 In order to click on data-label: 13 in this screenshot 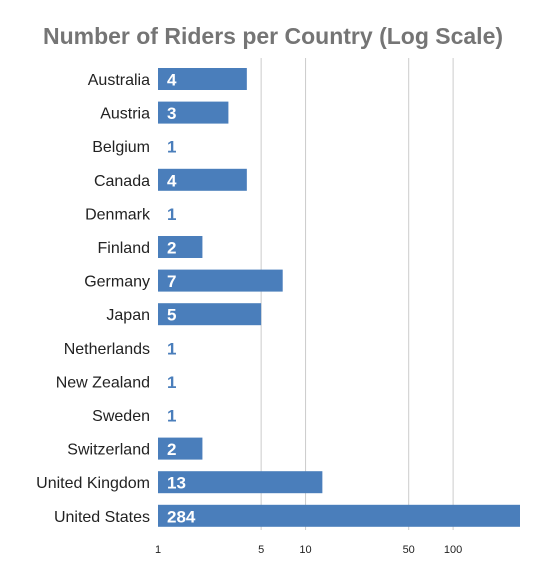, I will do `click(176, 483)`.